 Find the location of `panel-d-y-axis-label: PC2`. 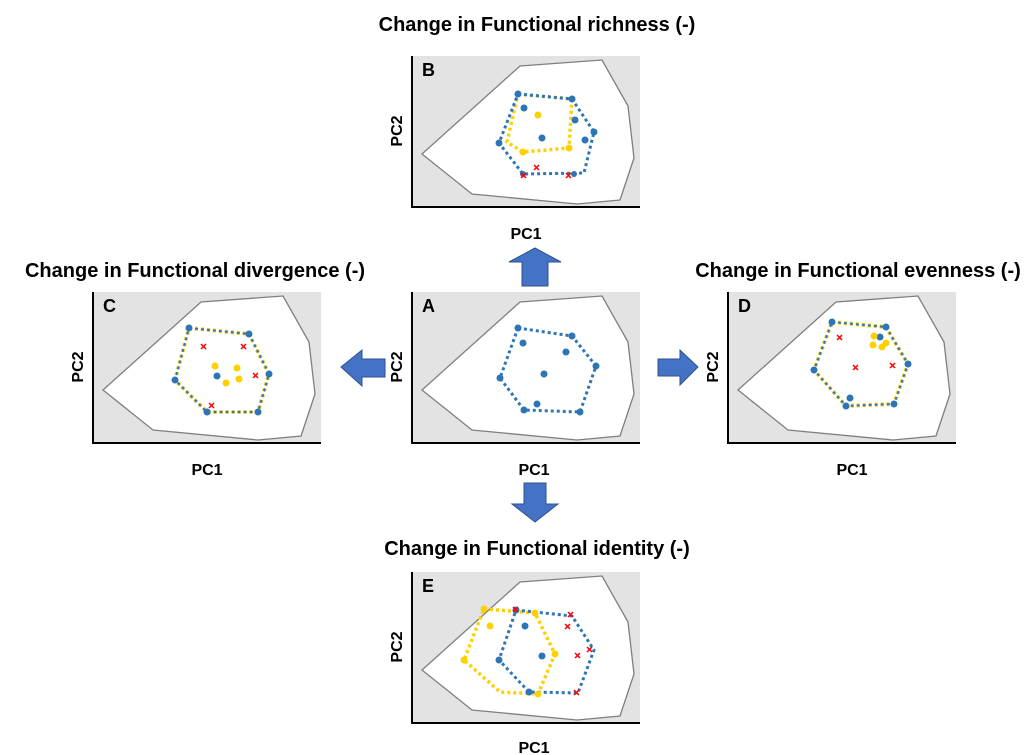

panel-d-y-axis-label: PC2 is located at coordinates (713, 366).